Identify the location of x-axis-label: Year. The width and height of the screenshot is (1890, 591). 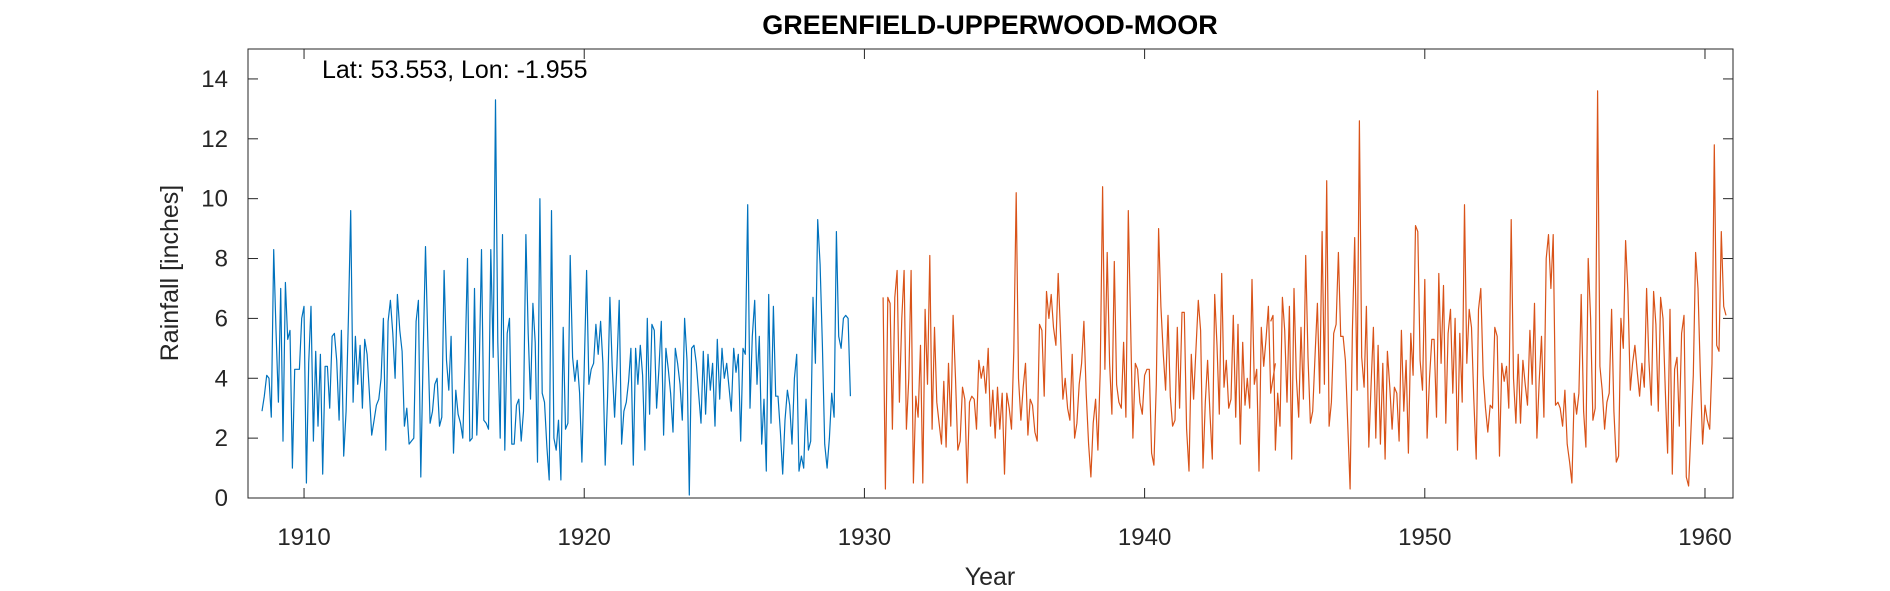
(990, 577).